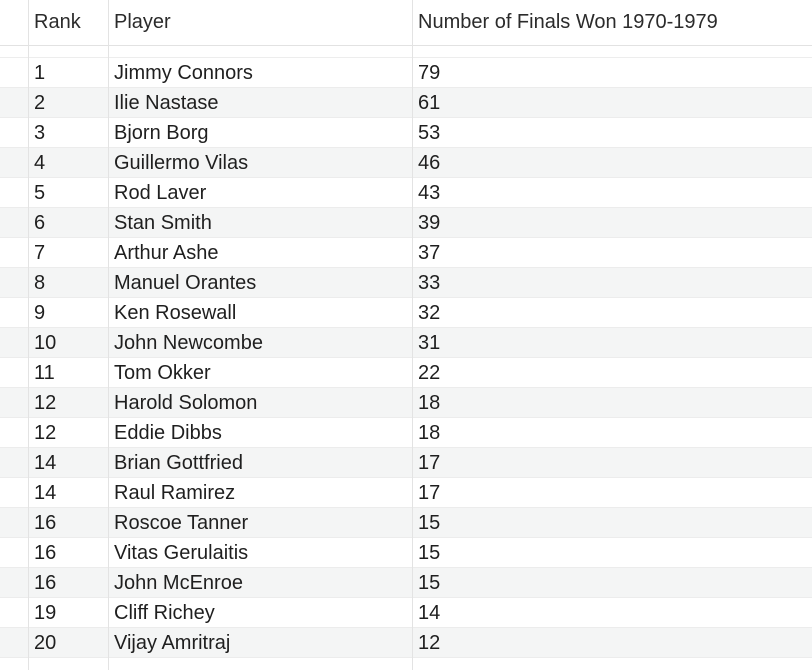 The image size is (812, 670). What do you see at coordinates (429, 283) in the screenshot?
I see `cell-finals: 33` at bounding box center [429, 283].